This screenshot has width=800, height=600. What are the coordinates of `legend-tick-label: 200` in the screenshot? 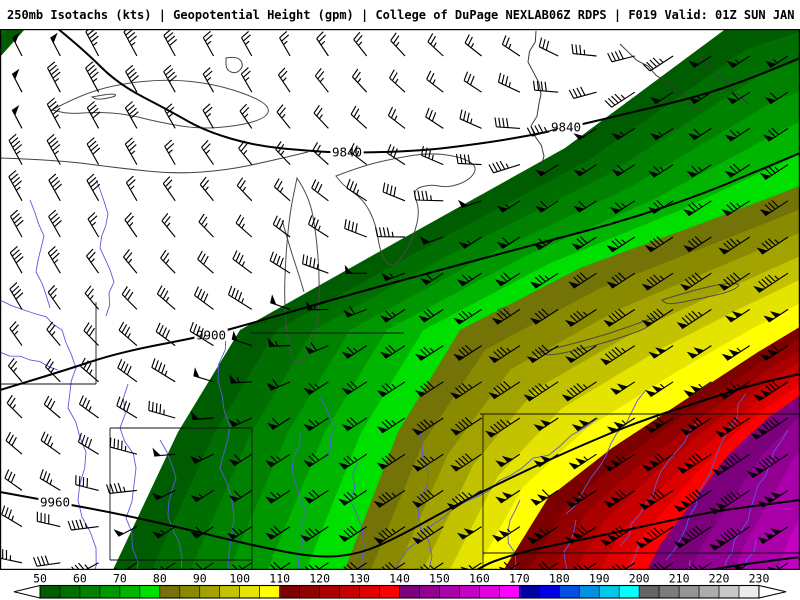 It's located at (639, 579).